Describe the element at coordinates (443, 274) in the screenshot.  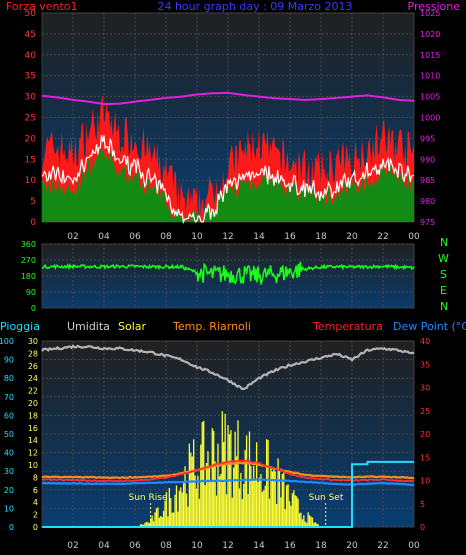
I see `compass-south: S` at that location.